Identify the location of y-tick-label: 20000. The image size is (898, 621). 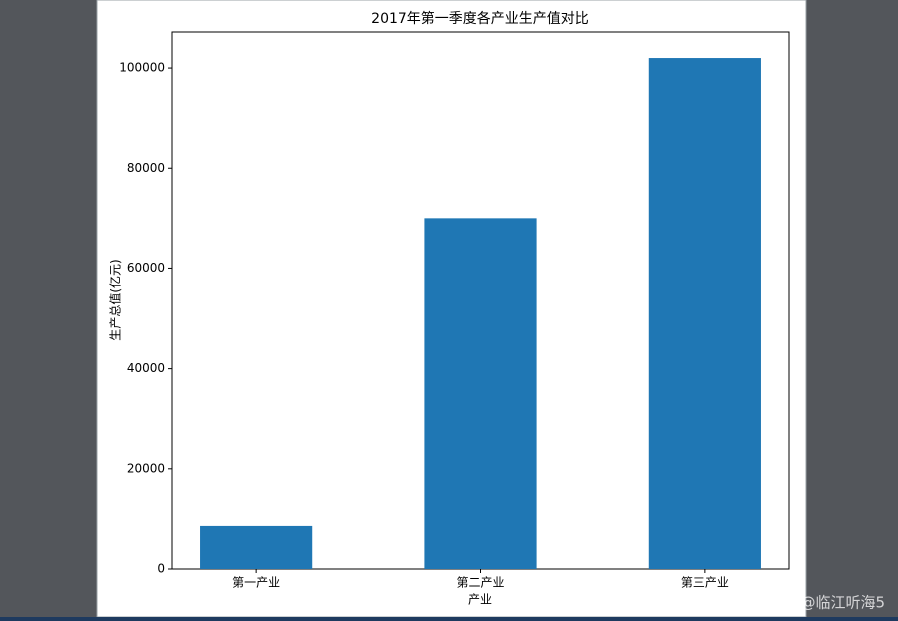
(146, 468).